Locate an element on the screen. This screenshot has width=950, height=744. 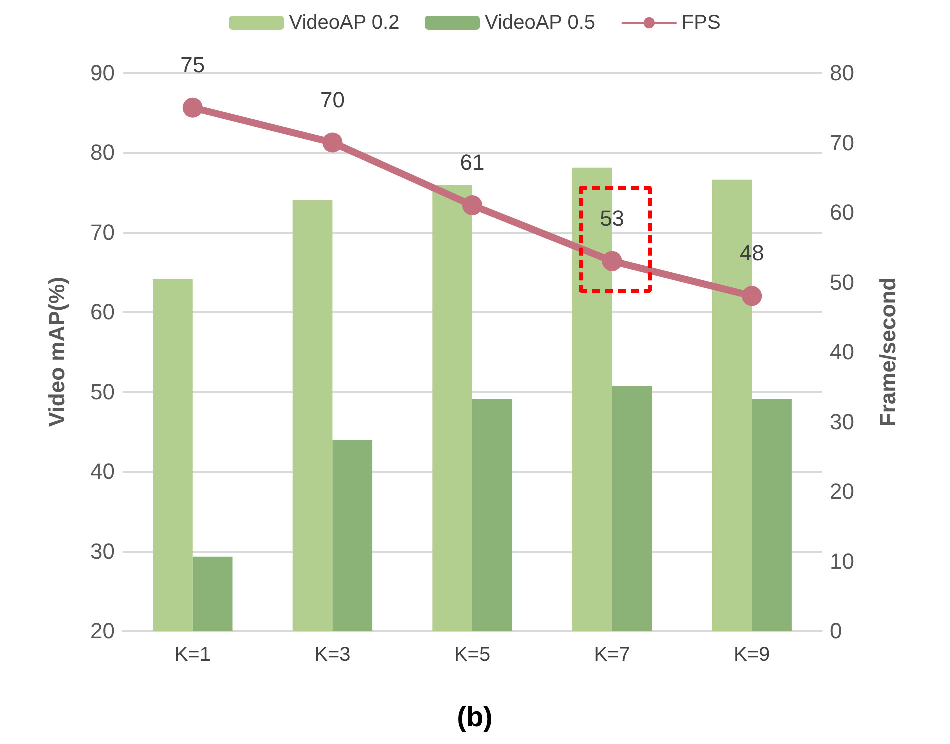
y-tick-label: 50 is located at coordinates (102, 391).